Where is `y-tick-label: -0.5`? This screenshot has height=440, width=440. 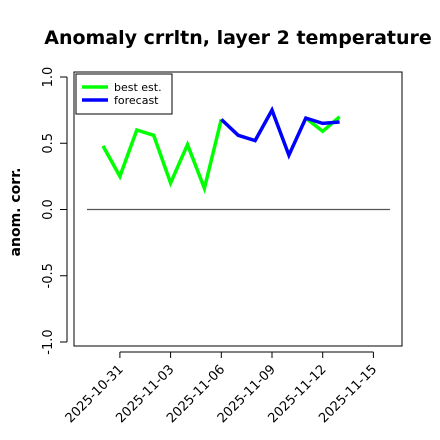 y-tick-label: -0.5 is located at coordinates (48, 275).